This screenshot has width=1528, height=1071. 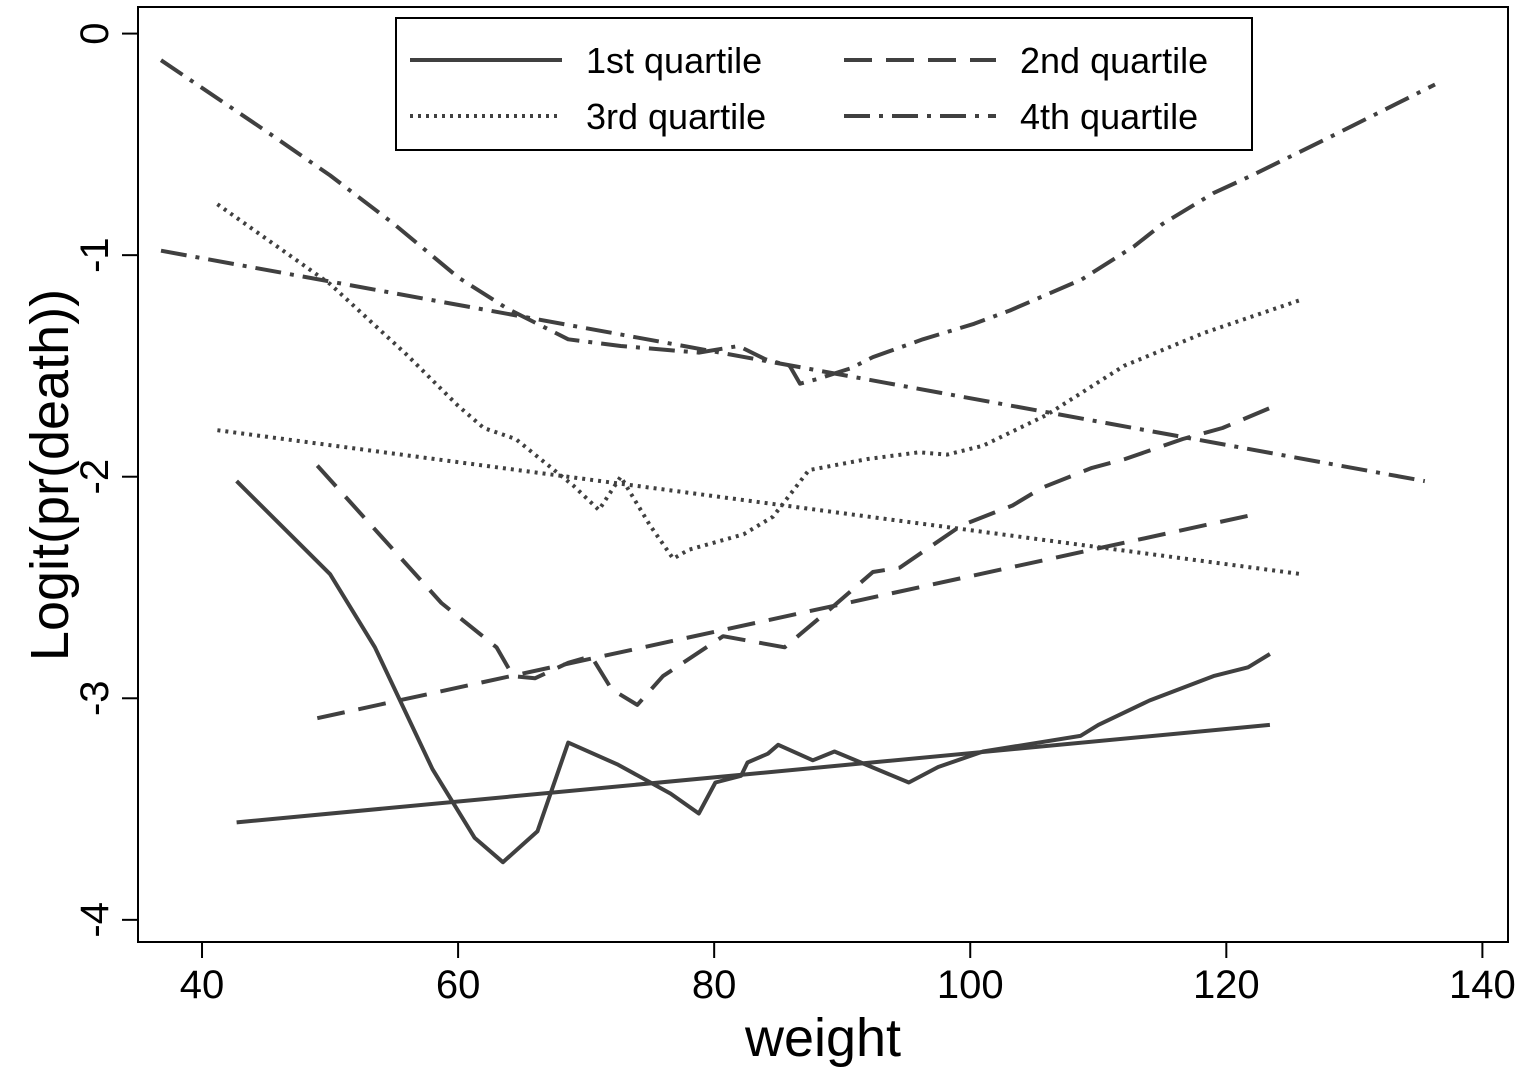 I want to click on y-axis-title: Logit(pr(death)), so click(x=50, y=475).